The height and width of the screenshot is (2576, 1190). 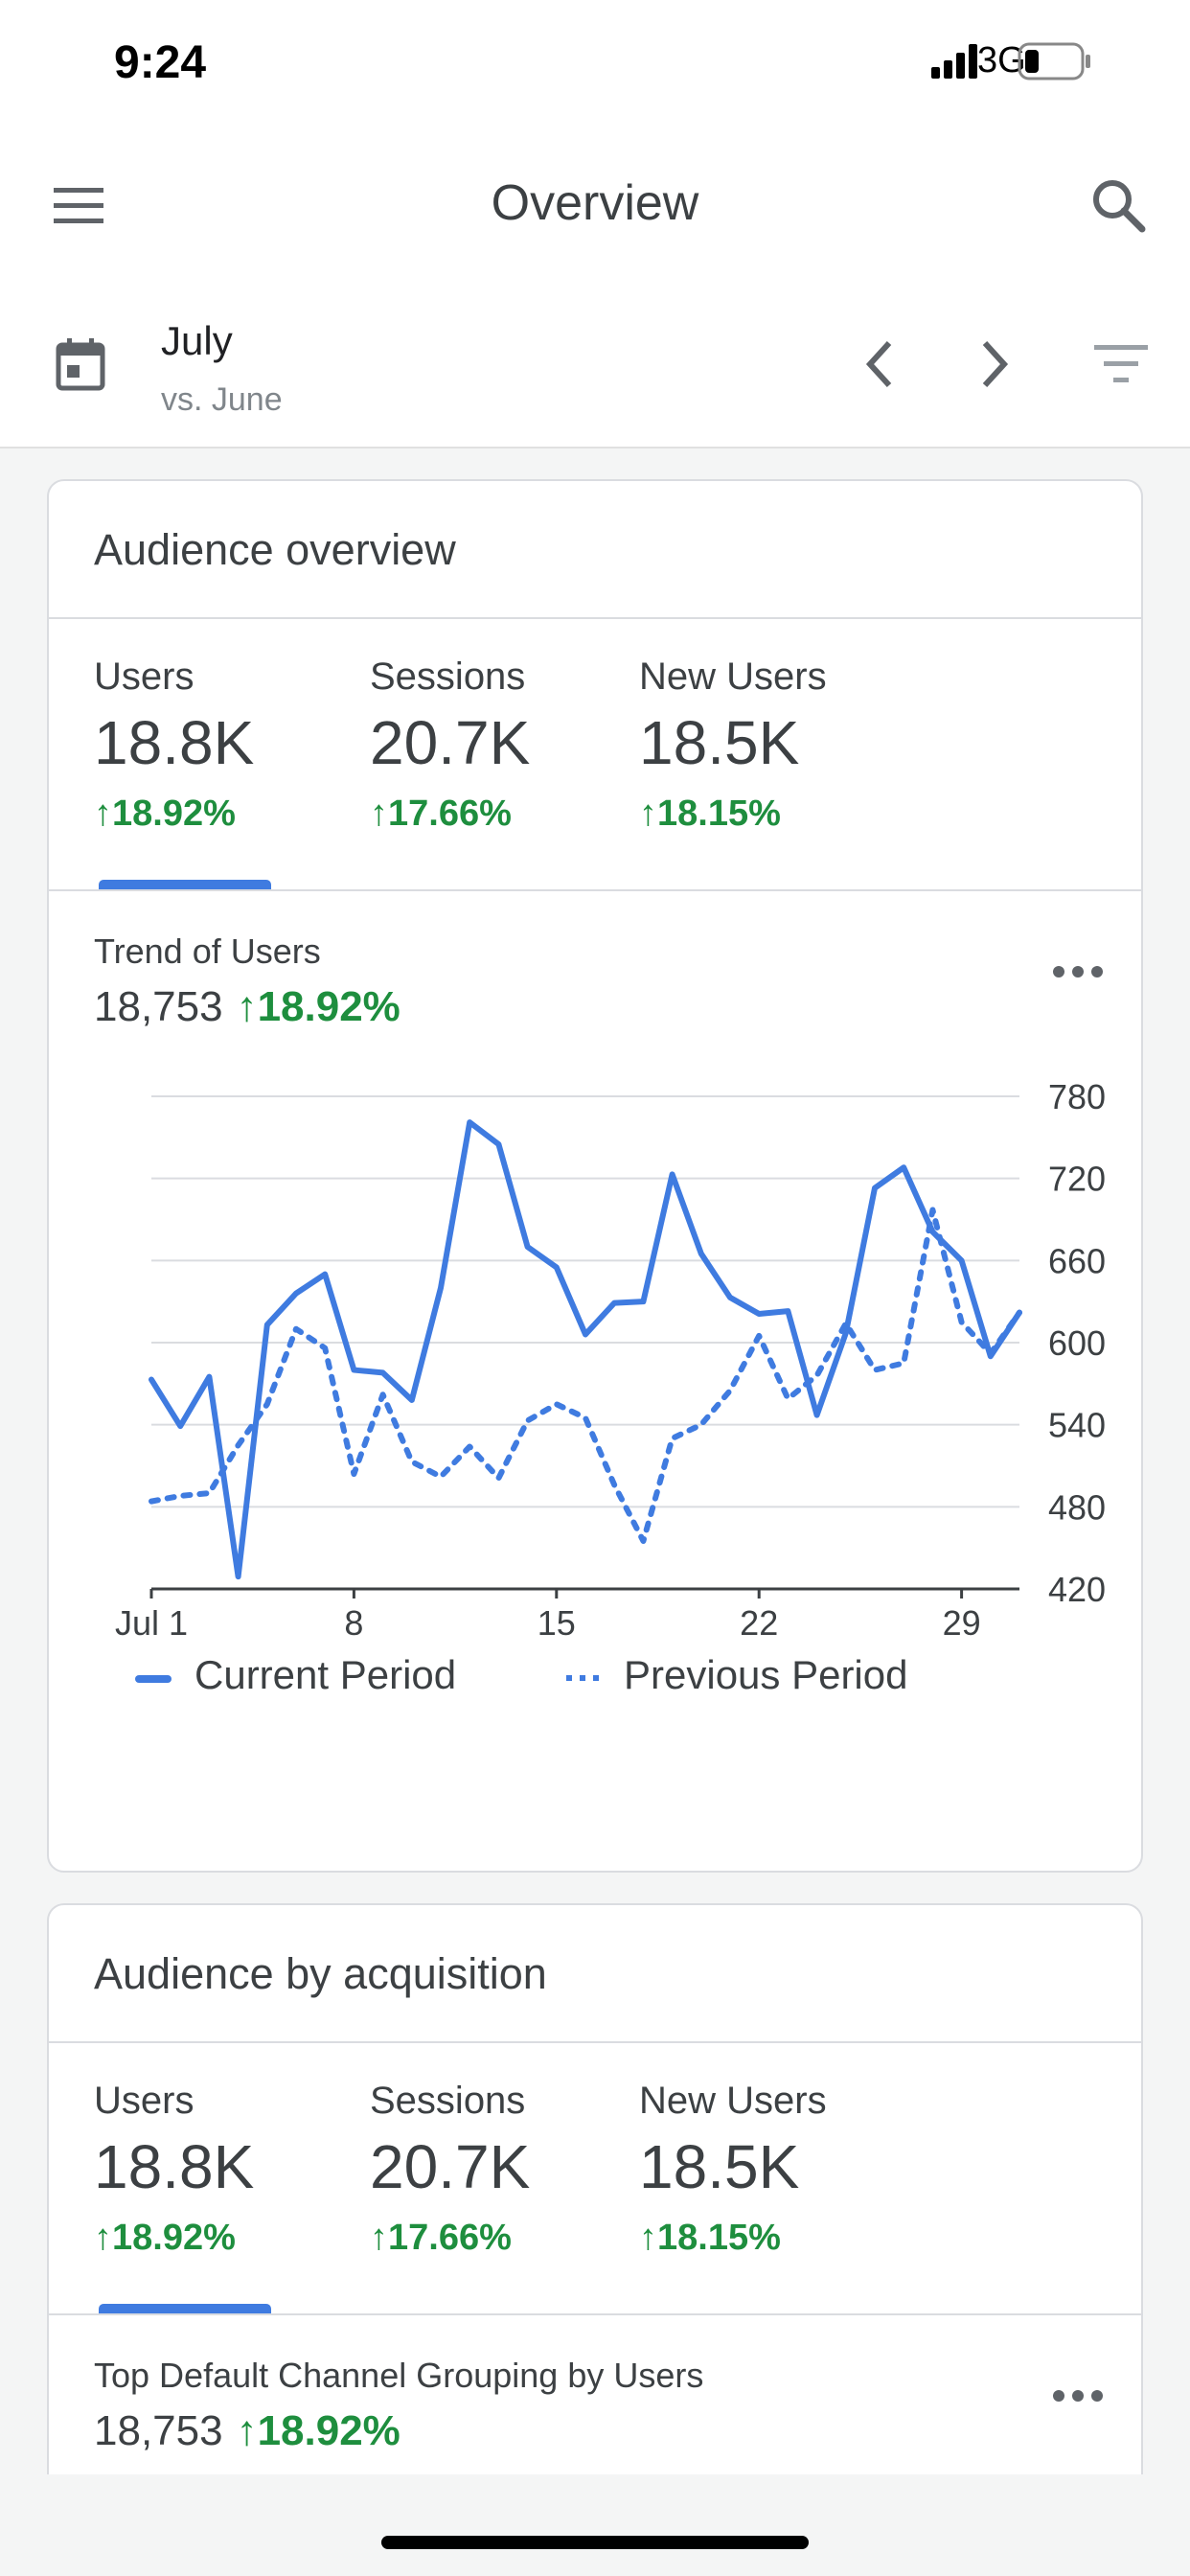 What do you see at coordinates (1077, 1260) in the screenshot?
I see `y-tick-label: 660` at bounding box center [1077, 1260].